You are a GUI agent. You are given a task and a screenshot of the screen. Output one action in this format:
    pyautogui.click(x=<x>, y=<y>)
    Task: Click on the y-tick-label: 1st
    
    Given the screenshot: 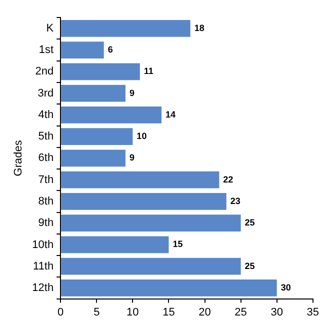 What is the action you would take?
    pyautogui.click(x=46, y=50)
    